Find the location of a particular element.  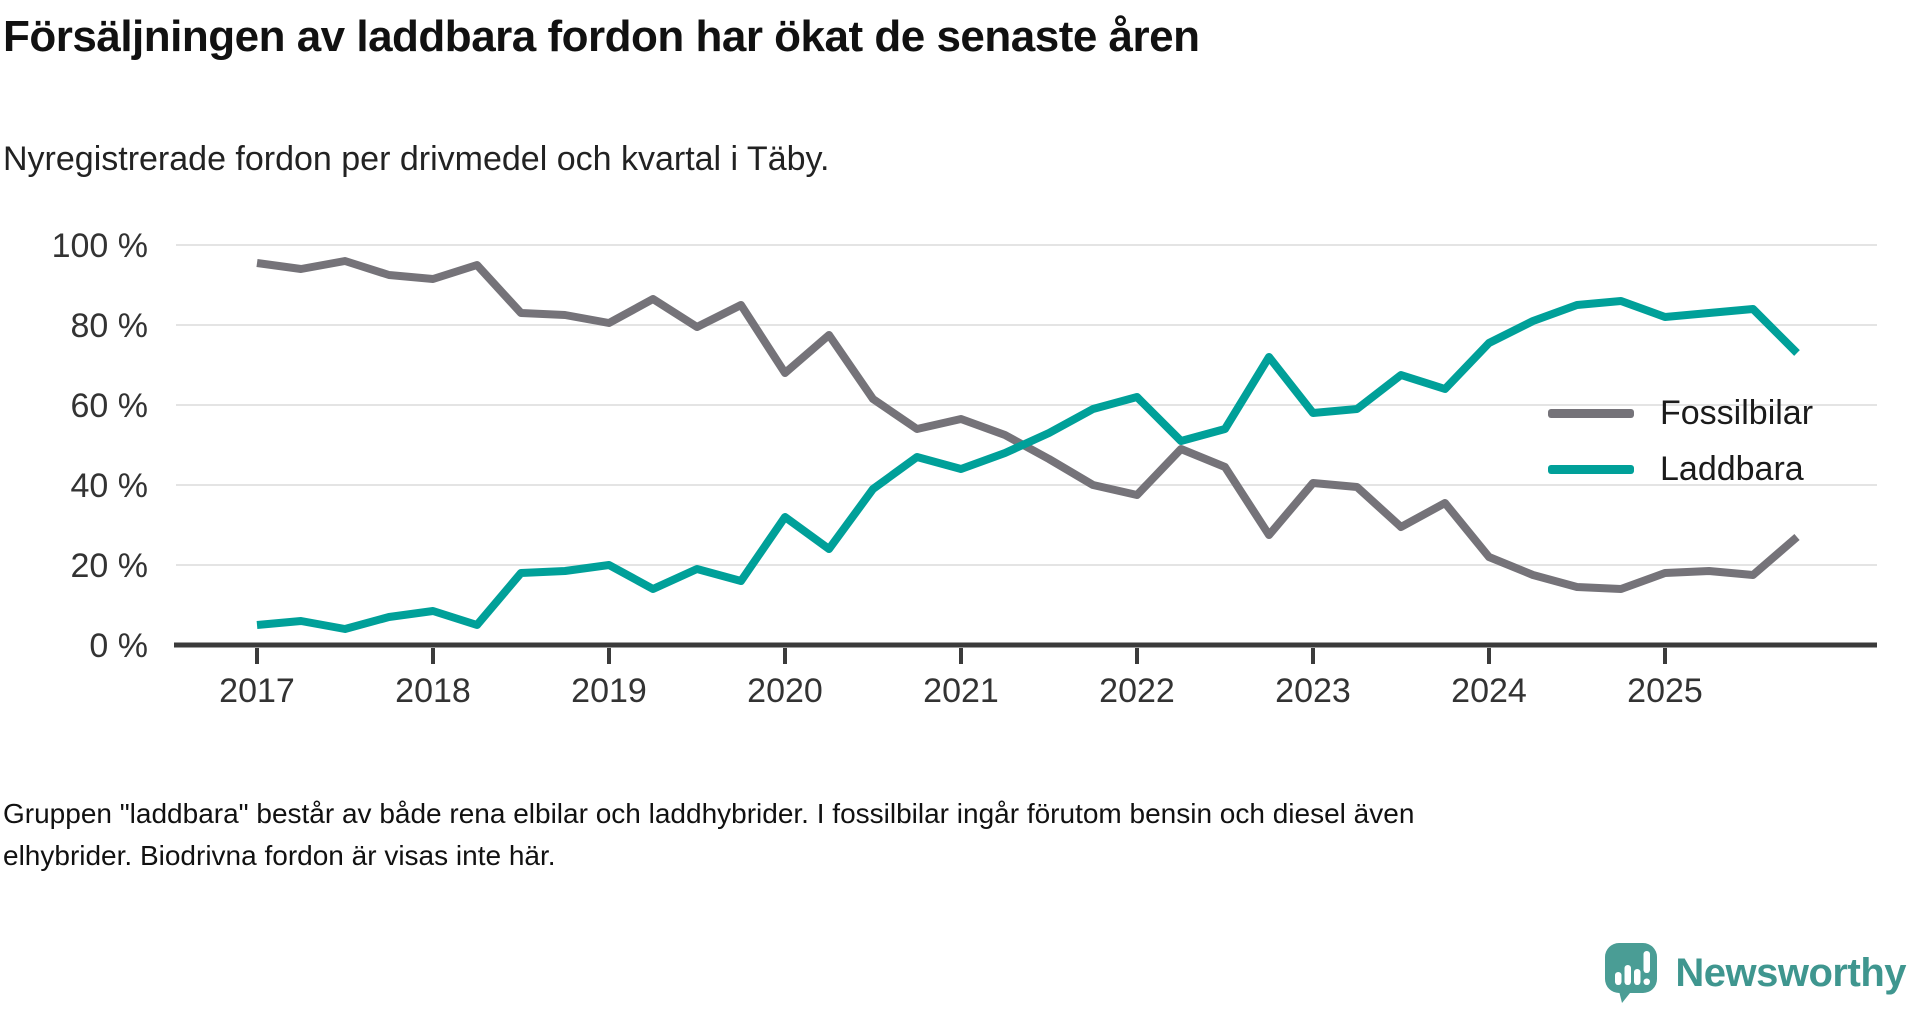

chart-legend: Fossilbilar Laddbara is located at coordinates (1680, 441).